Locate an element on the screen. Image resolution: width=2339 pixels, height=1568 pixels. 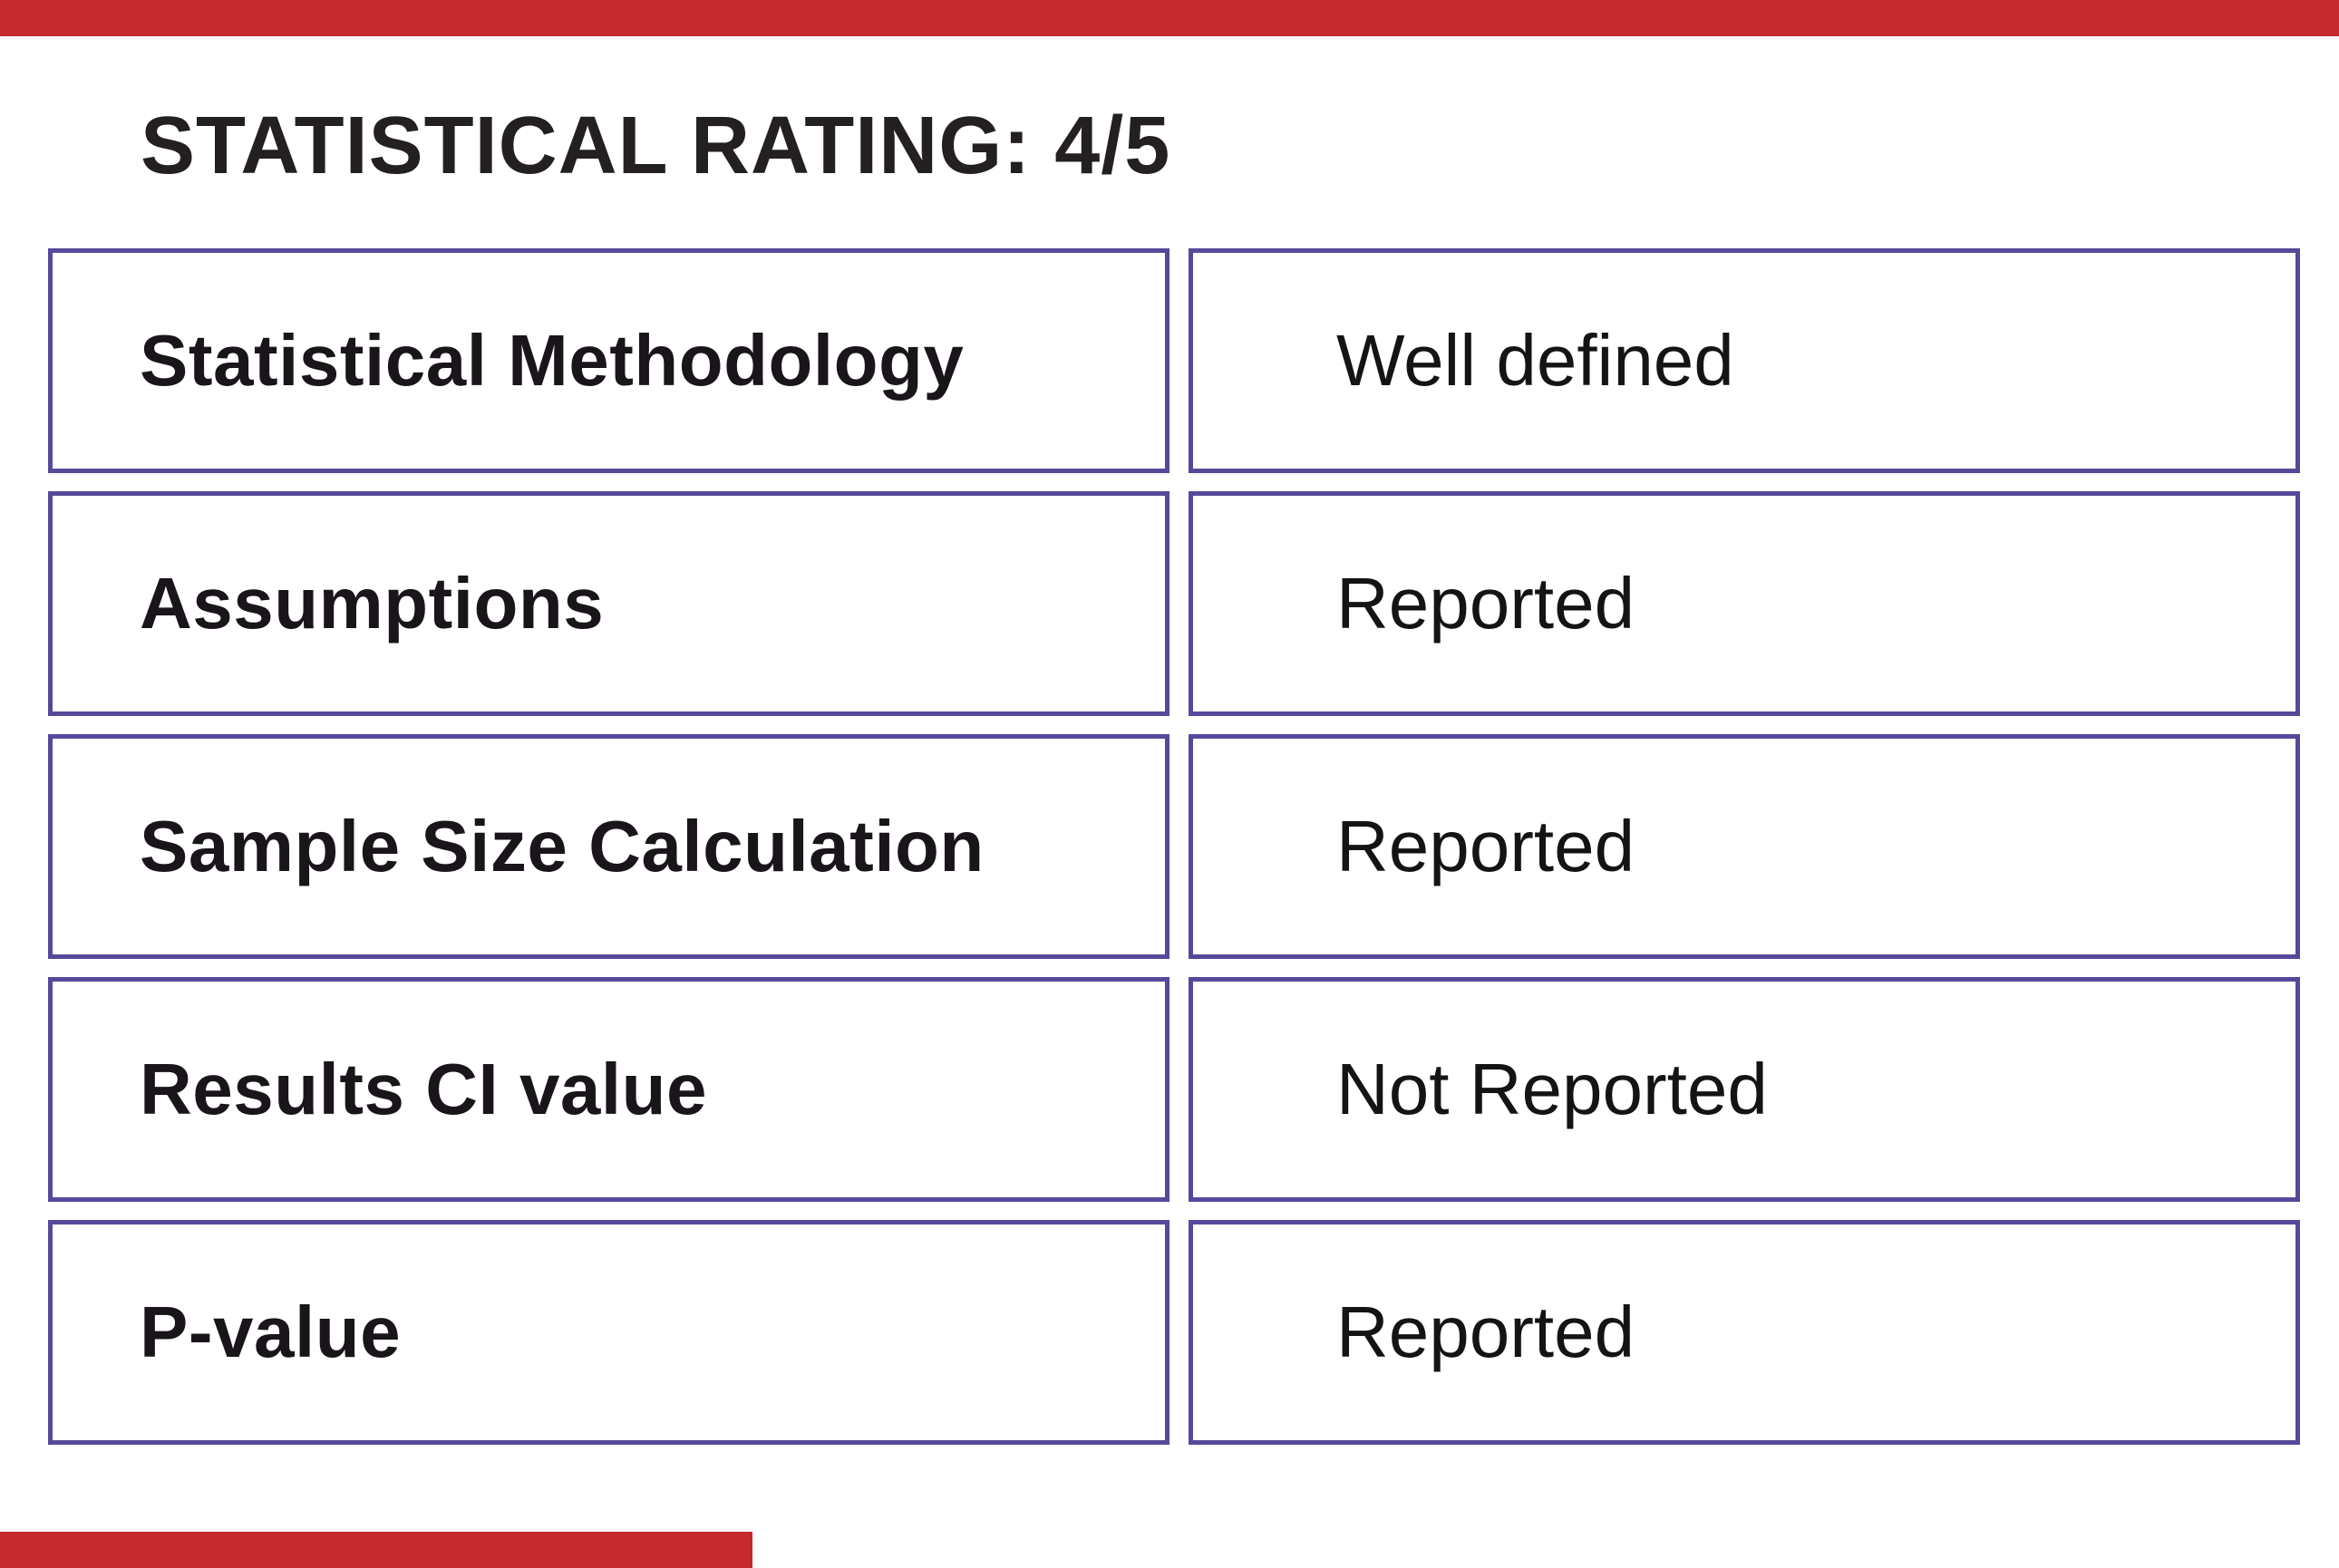
bottom-red-accent-bar is located at coordinates (376, 1550).